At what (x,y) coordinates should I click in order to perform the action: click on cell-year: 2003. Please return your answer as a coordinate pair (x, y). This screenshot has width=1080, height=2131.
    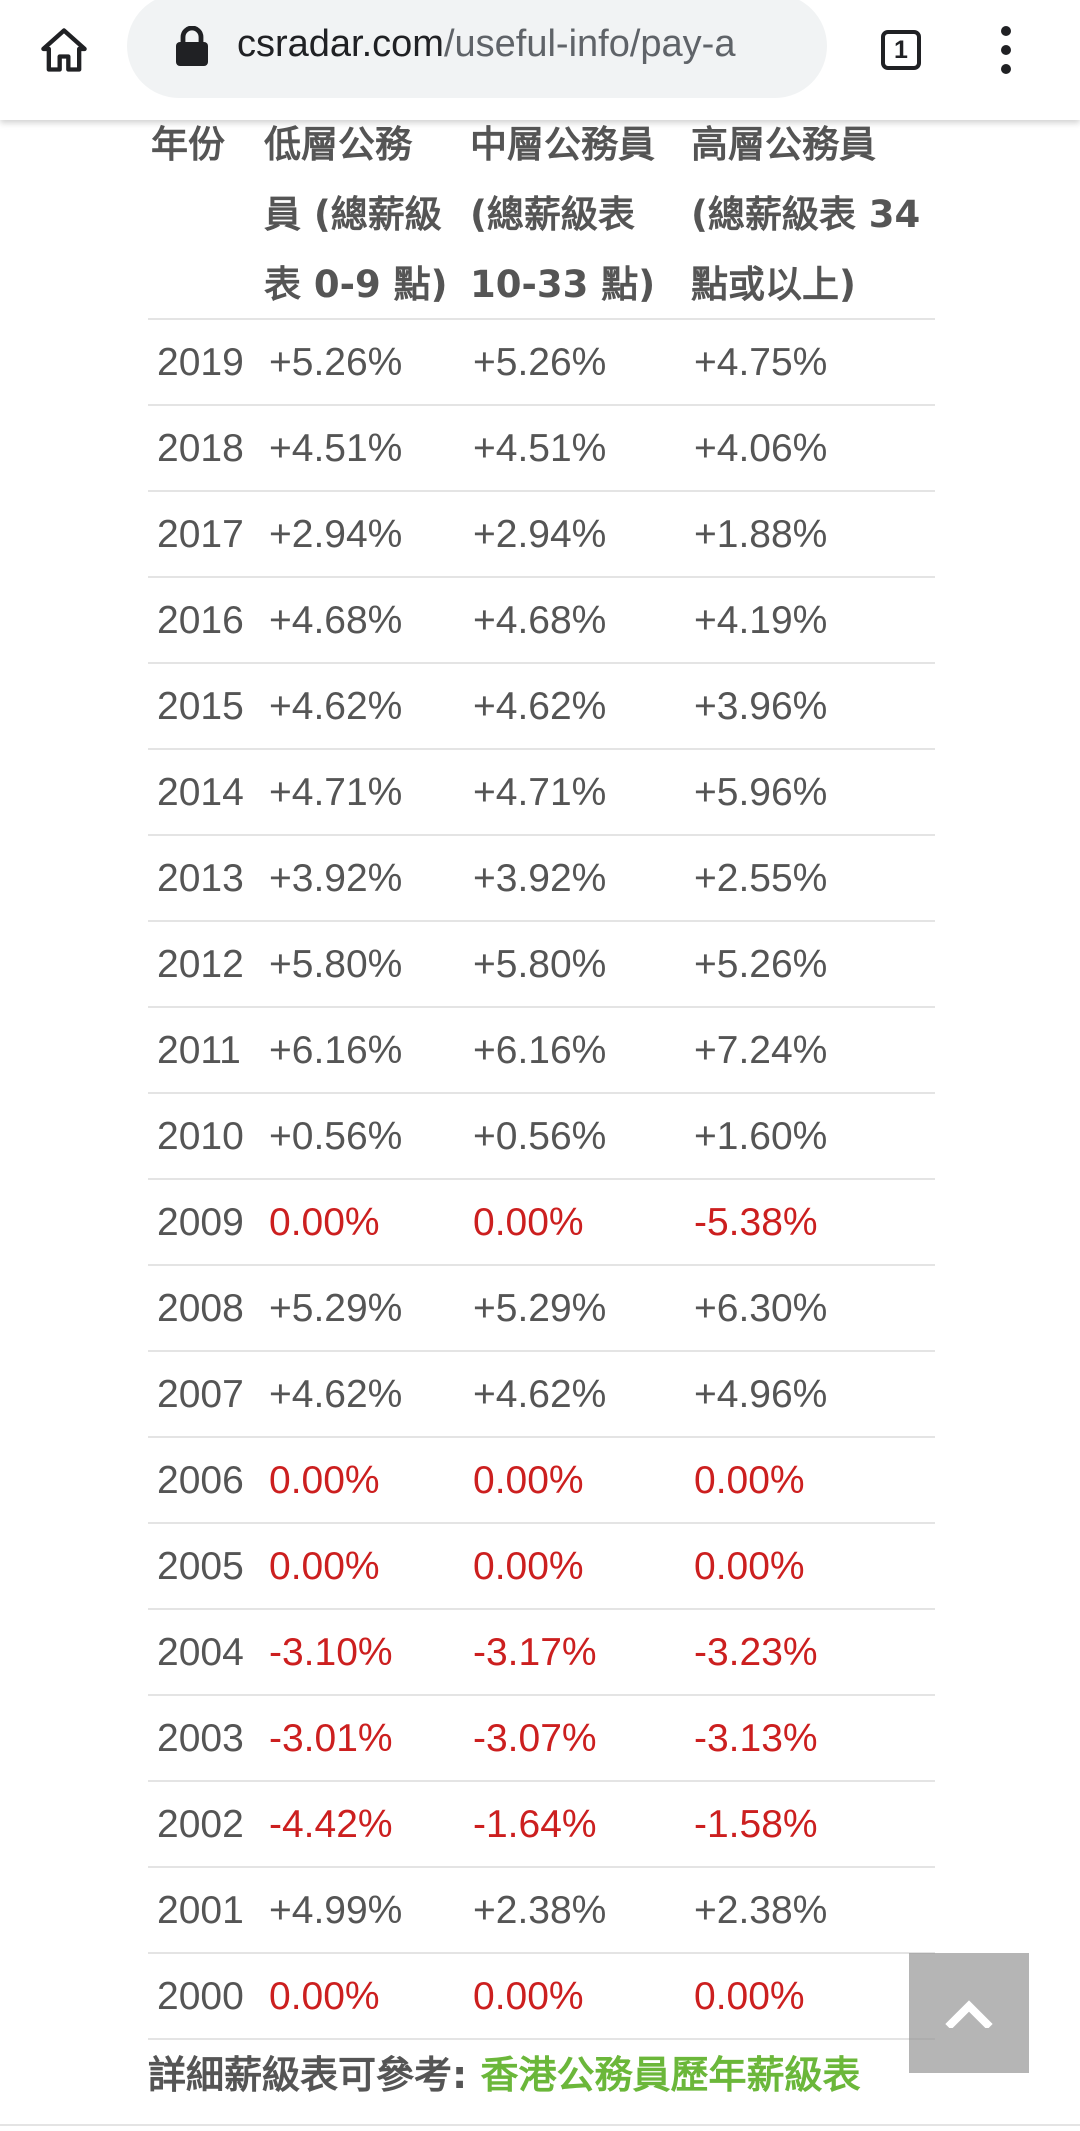
    Looking at the image, I should click on (200, 1738).